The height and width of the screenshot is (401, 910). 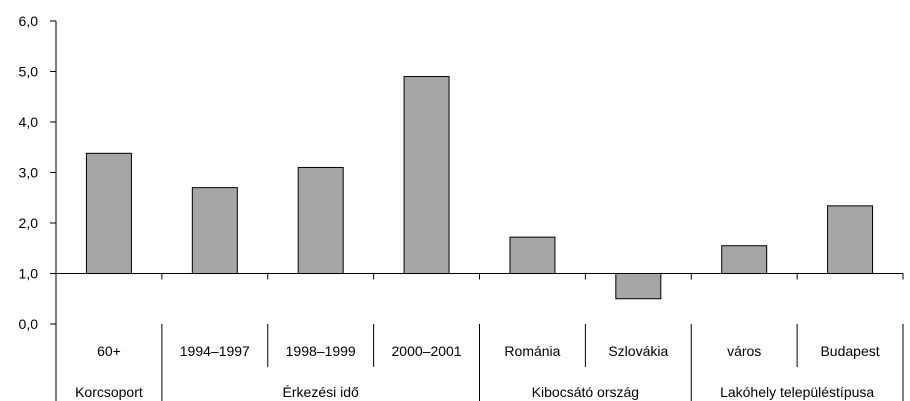 I want to click on group-label: Lakóhely településtípusa, so click(x=797, y=392).